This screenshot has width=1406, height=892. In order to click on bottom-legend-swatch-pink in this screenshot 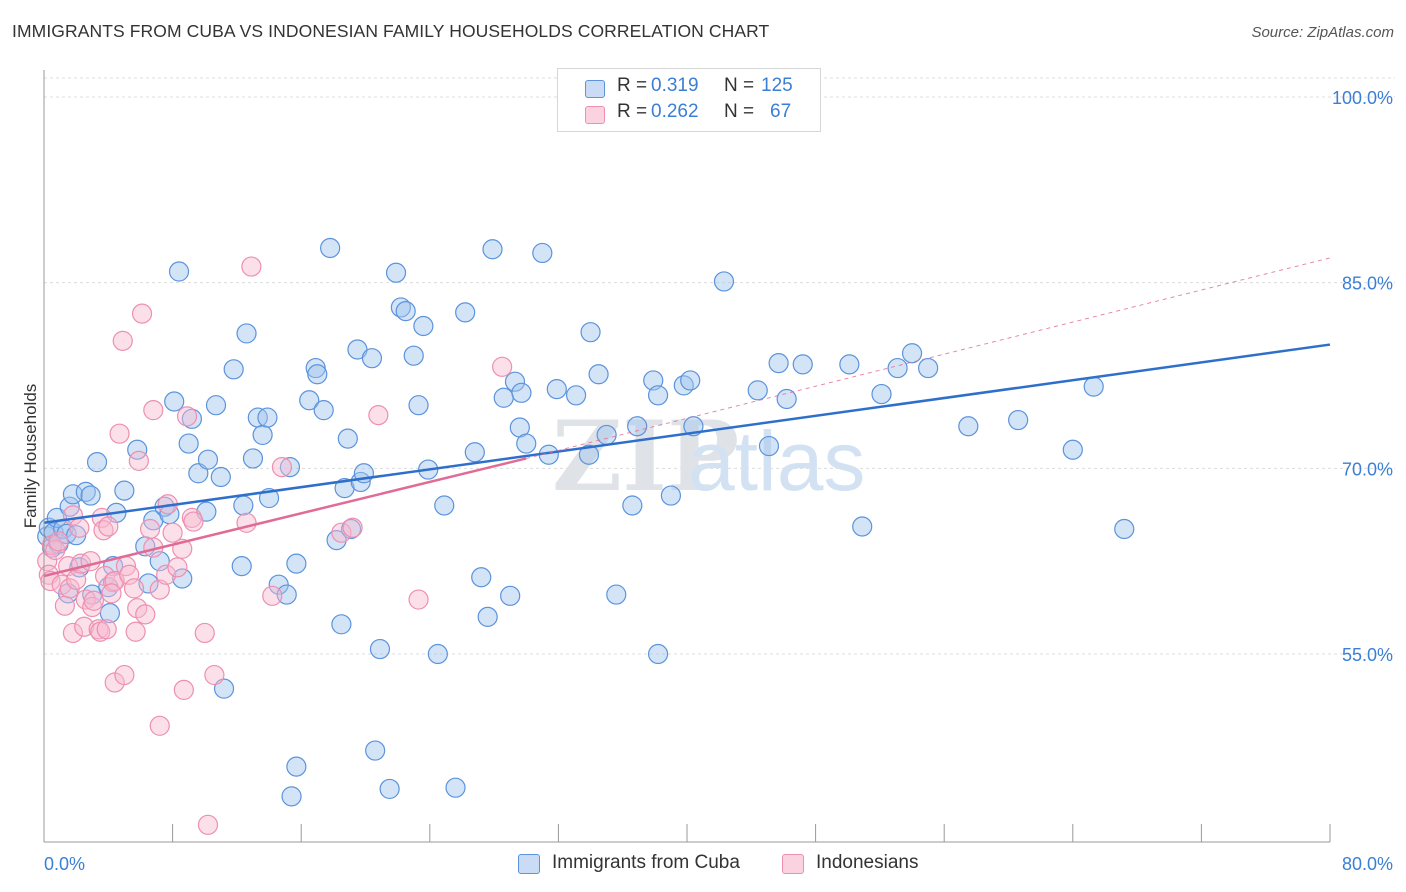, I will do `click(793, 864)`.